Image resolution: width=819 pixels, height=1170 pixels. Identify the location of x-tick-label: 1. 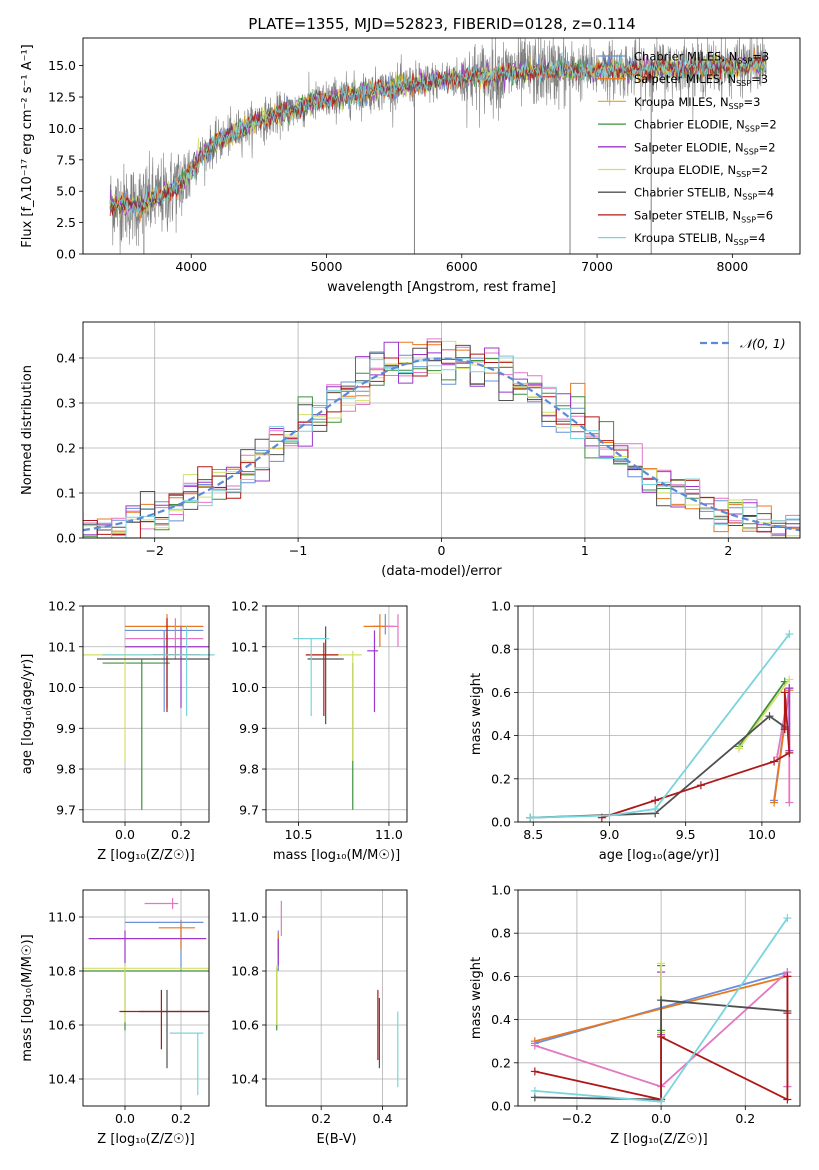
(585, 550).